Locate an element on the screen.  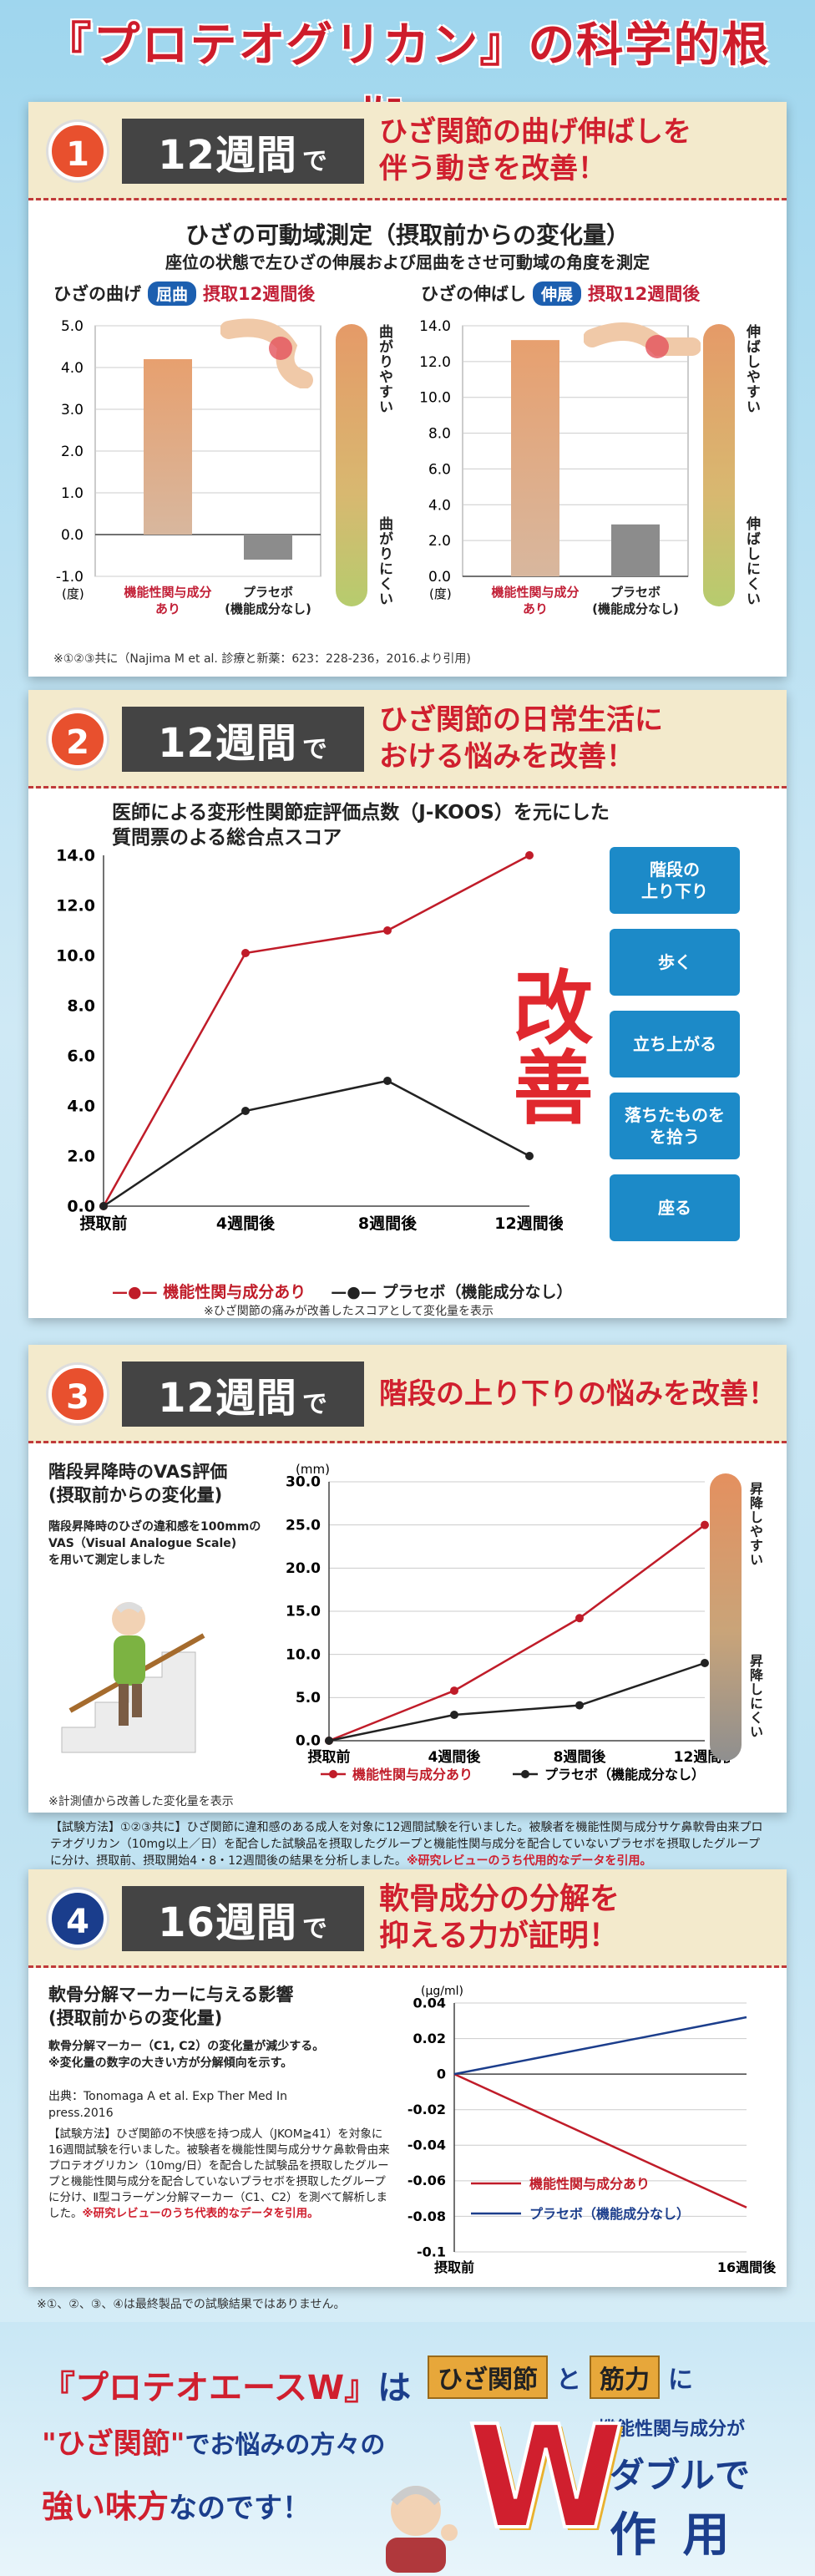
activity-button: 落ちたものを を拾う is located at coordinates (675, 1126).